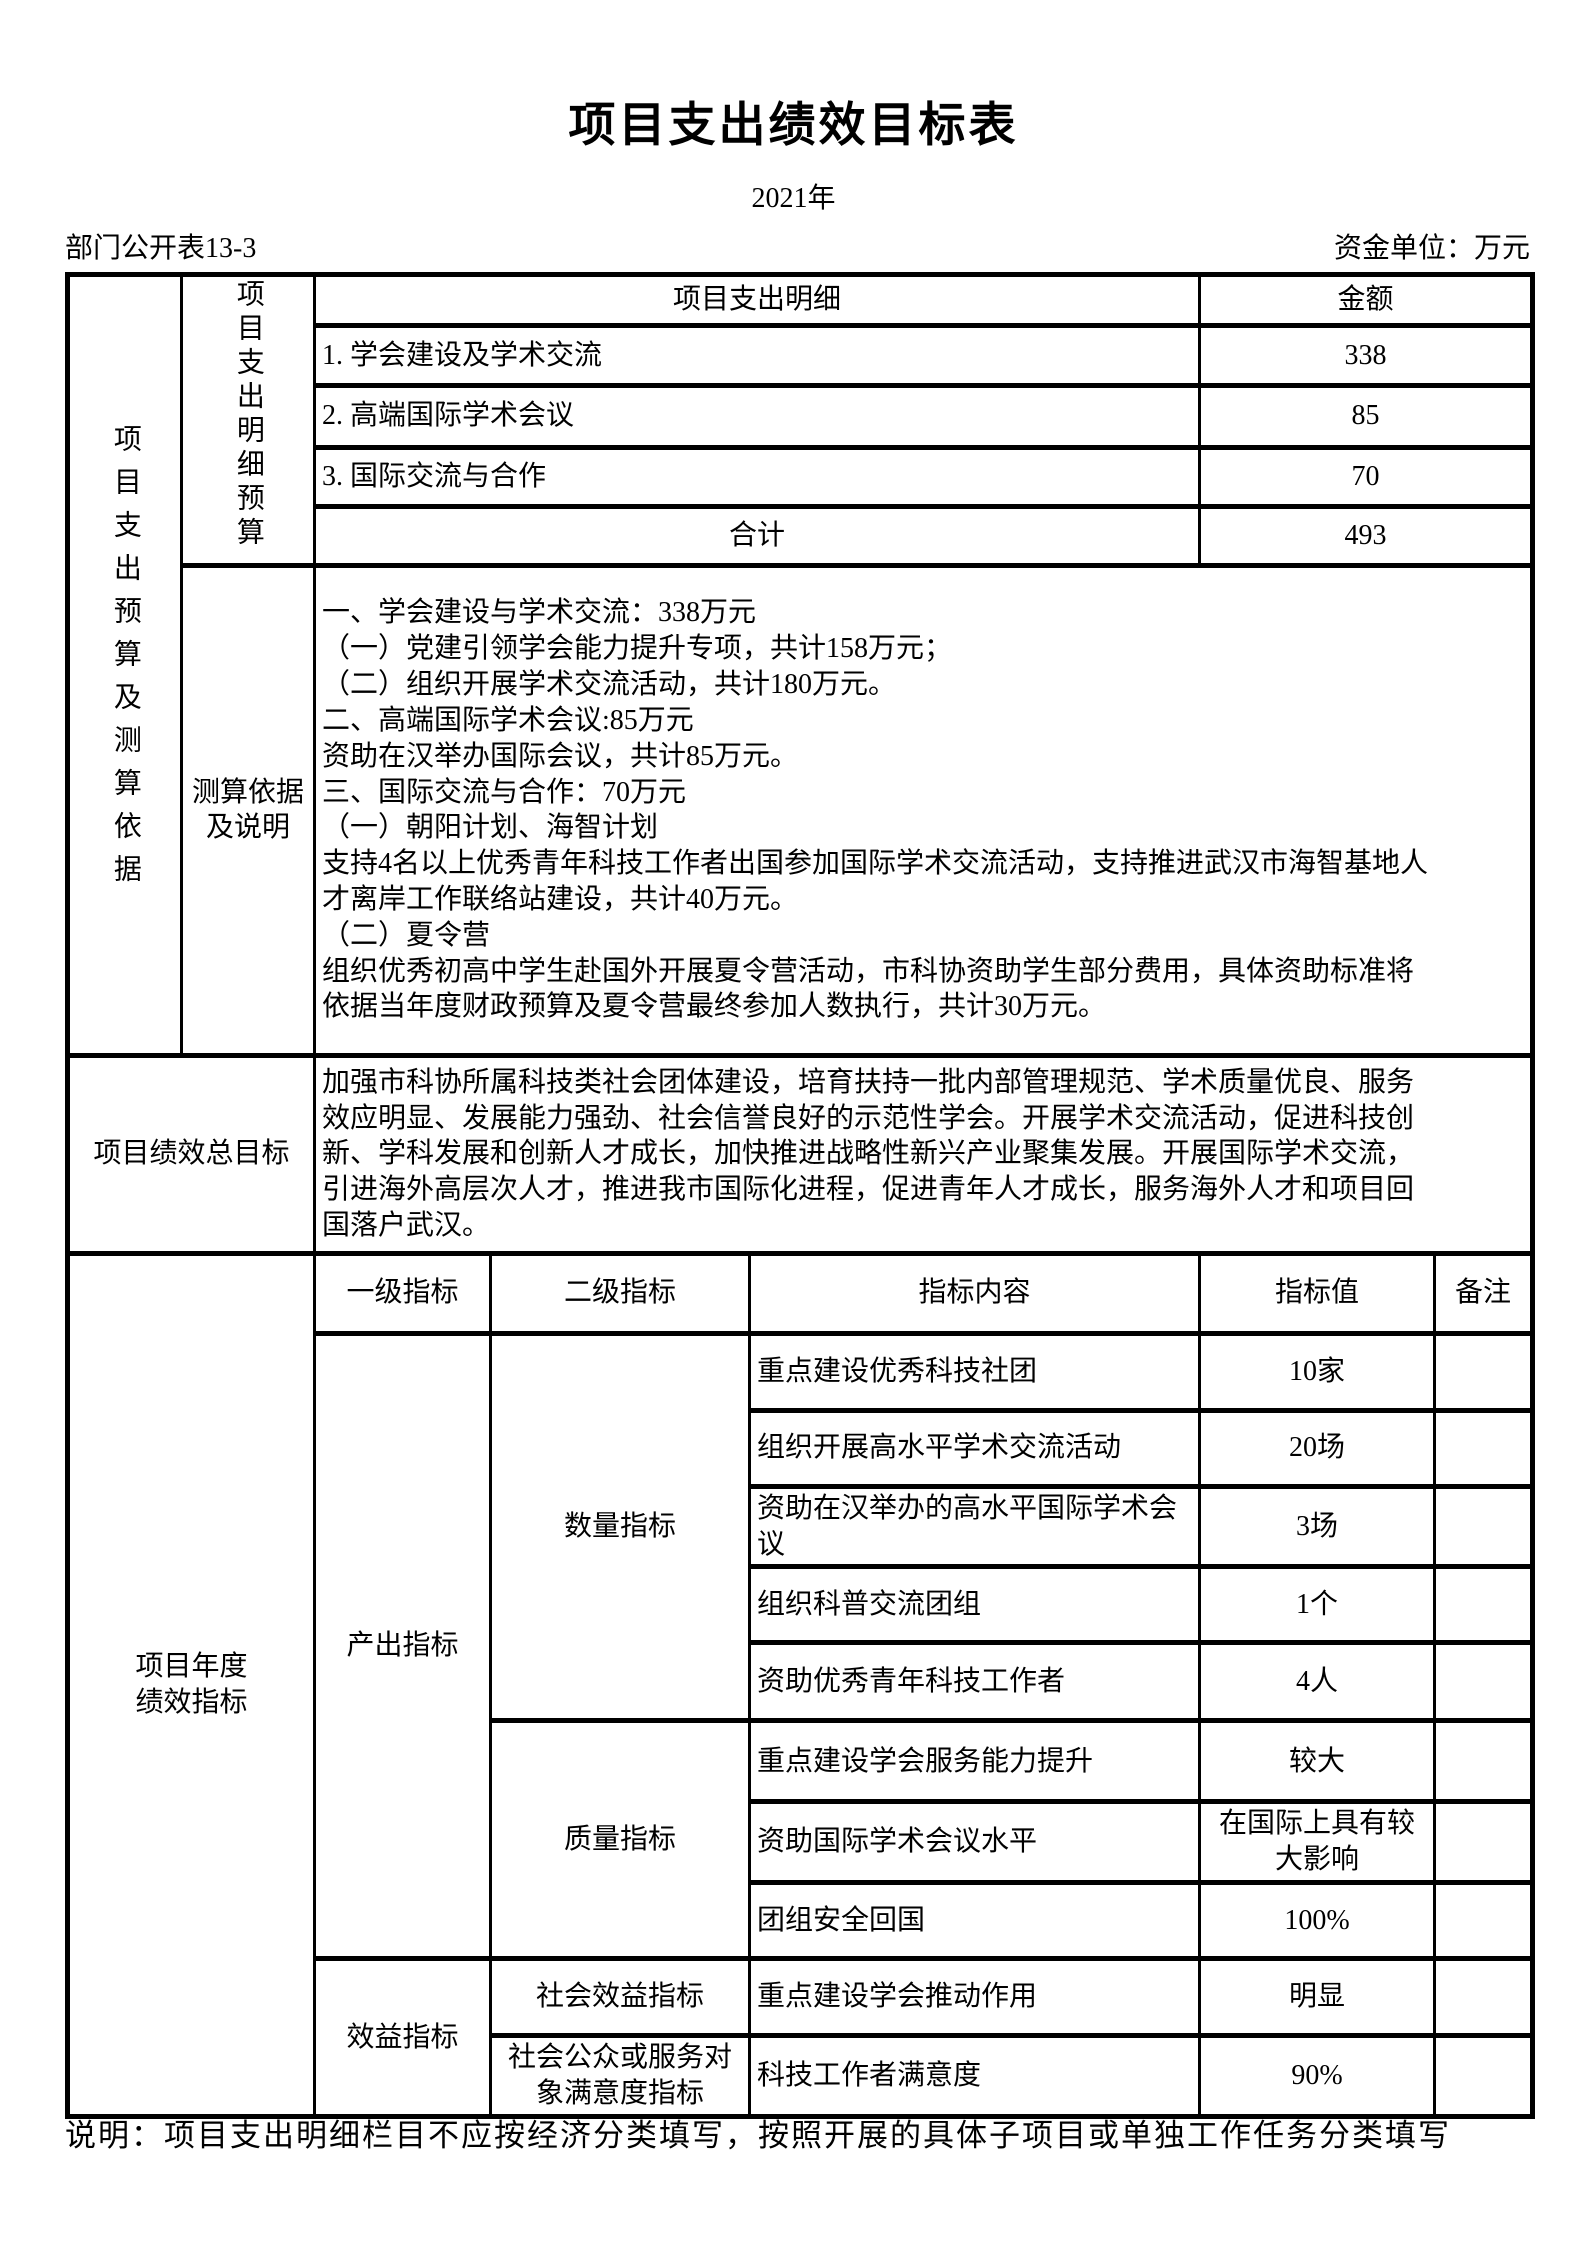 The width and height of the screenshot is (1587, 2244). I want to click on table-row: 1. 学会建设及学术交流 338, so click(801, 355).